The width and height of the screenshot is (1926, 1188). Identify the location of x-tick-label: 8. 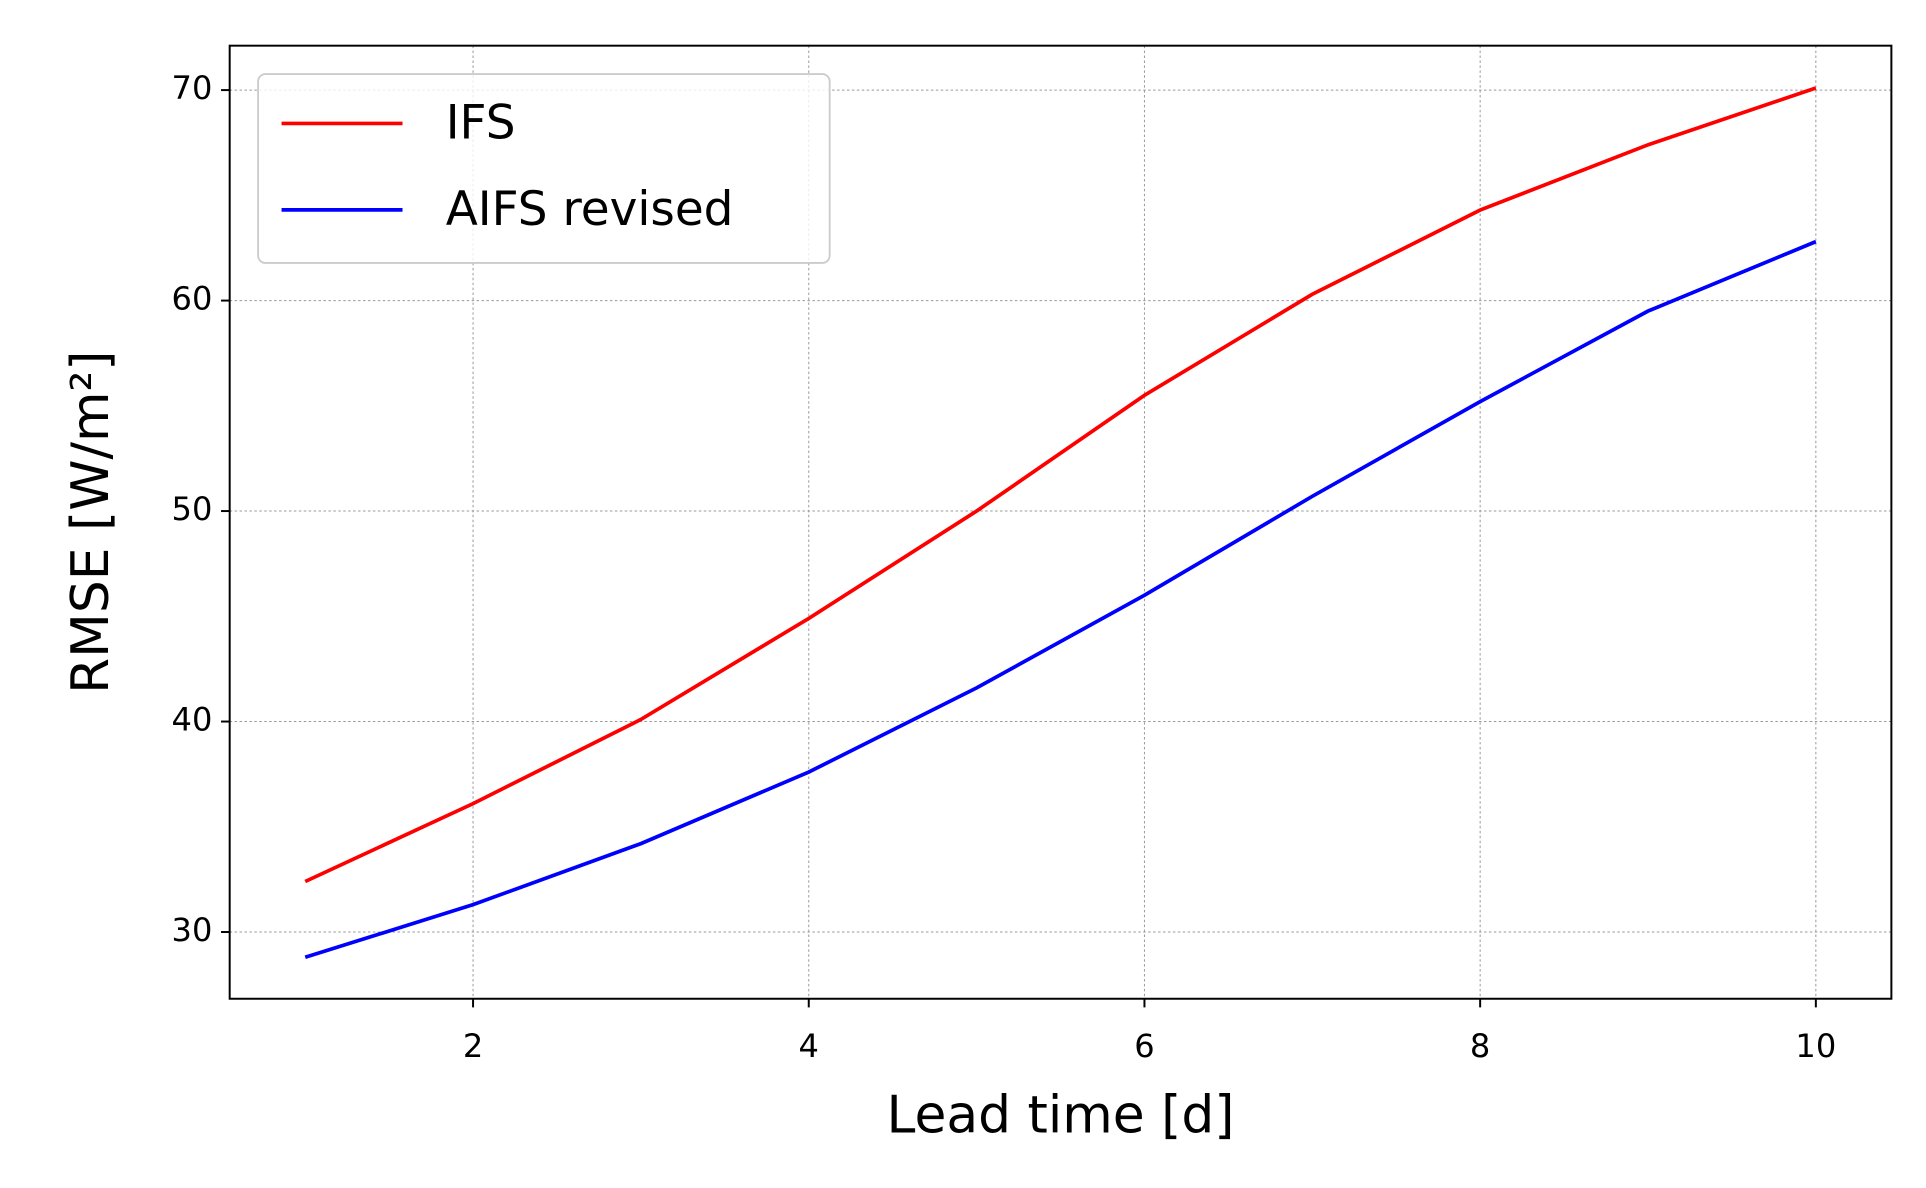
(1480, 1046).